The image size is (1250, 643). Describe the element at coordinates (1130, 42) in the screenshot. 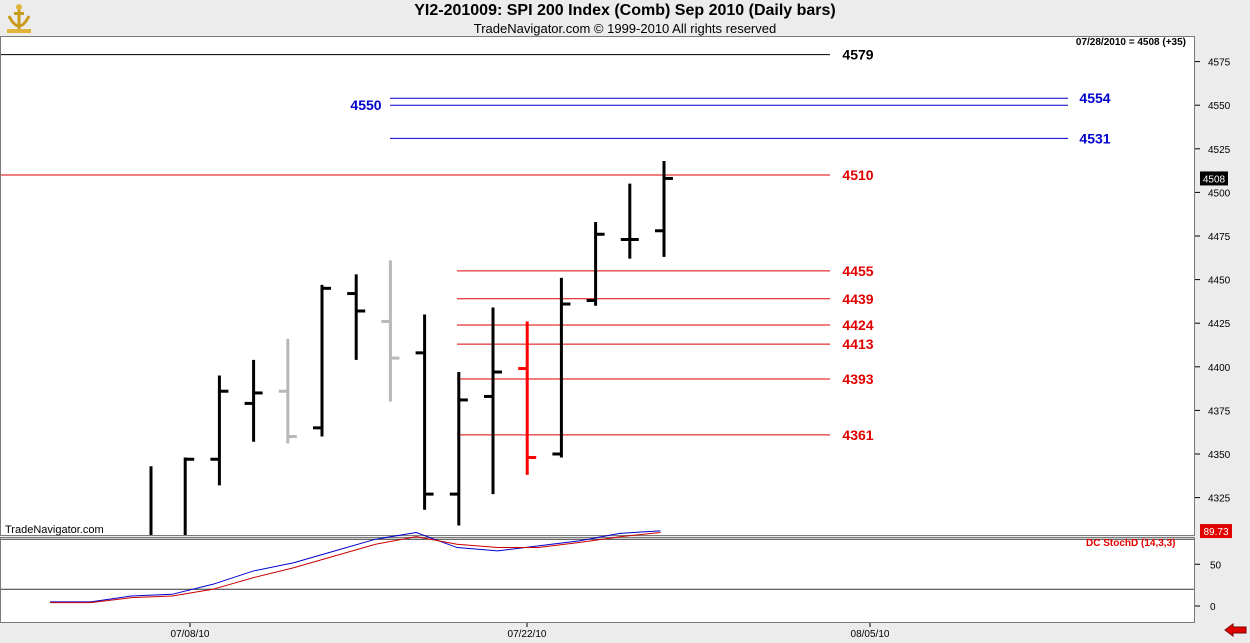

I see `last-price-status: 07/28/2010 = 4508 (+35)` at that location.